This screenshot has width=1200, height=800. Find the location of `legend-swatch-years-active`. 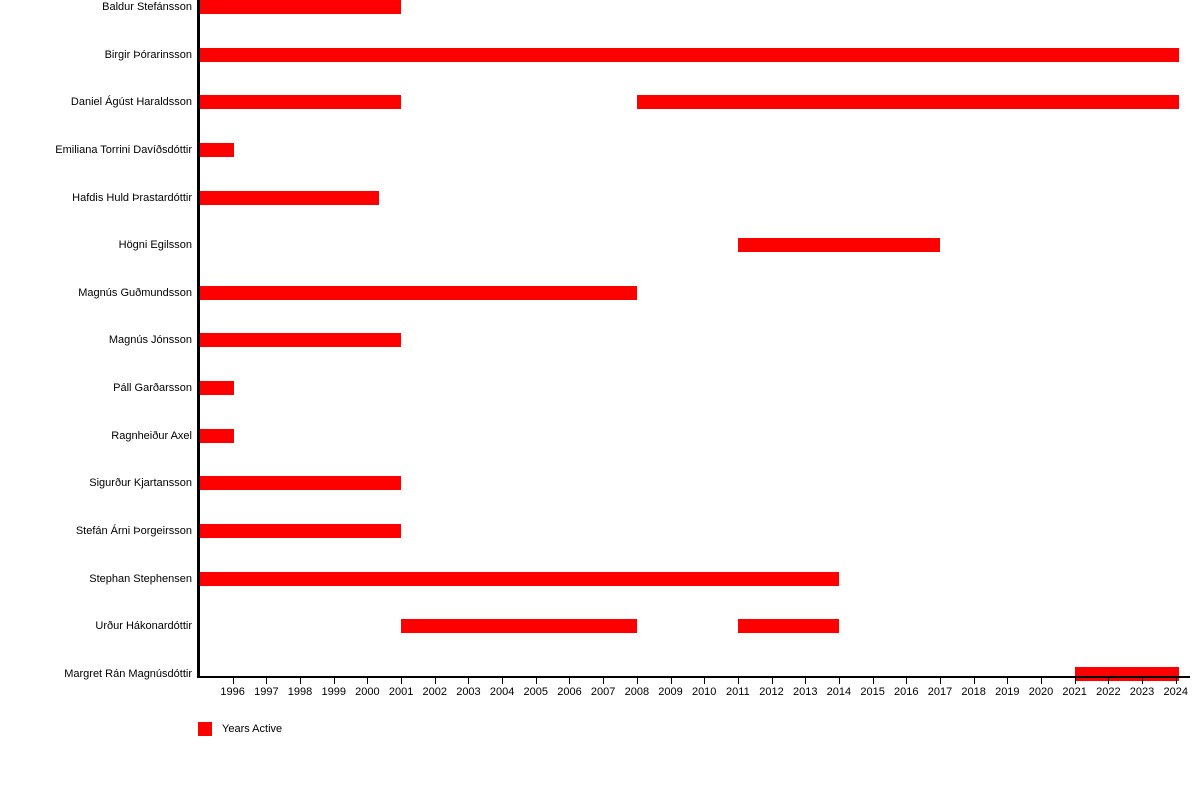

legend-swatch-years-active is located at coordinates (205, 729).